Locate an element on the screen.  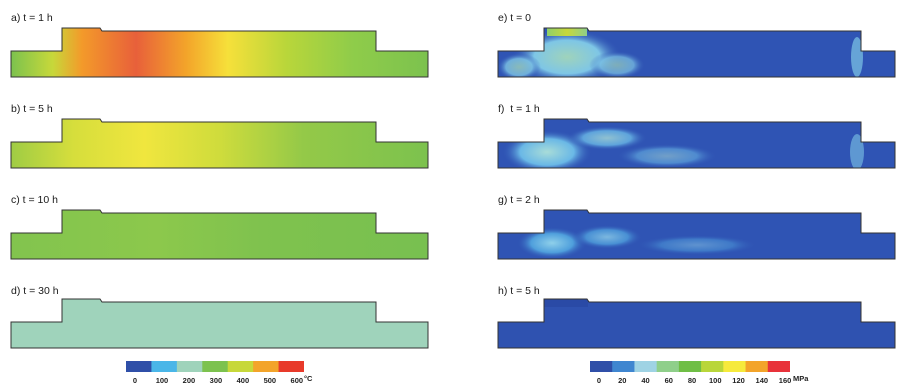
panel-d-label: d) t = 30 h is located at coordinates (35, 291).